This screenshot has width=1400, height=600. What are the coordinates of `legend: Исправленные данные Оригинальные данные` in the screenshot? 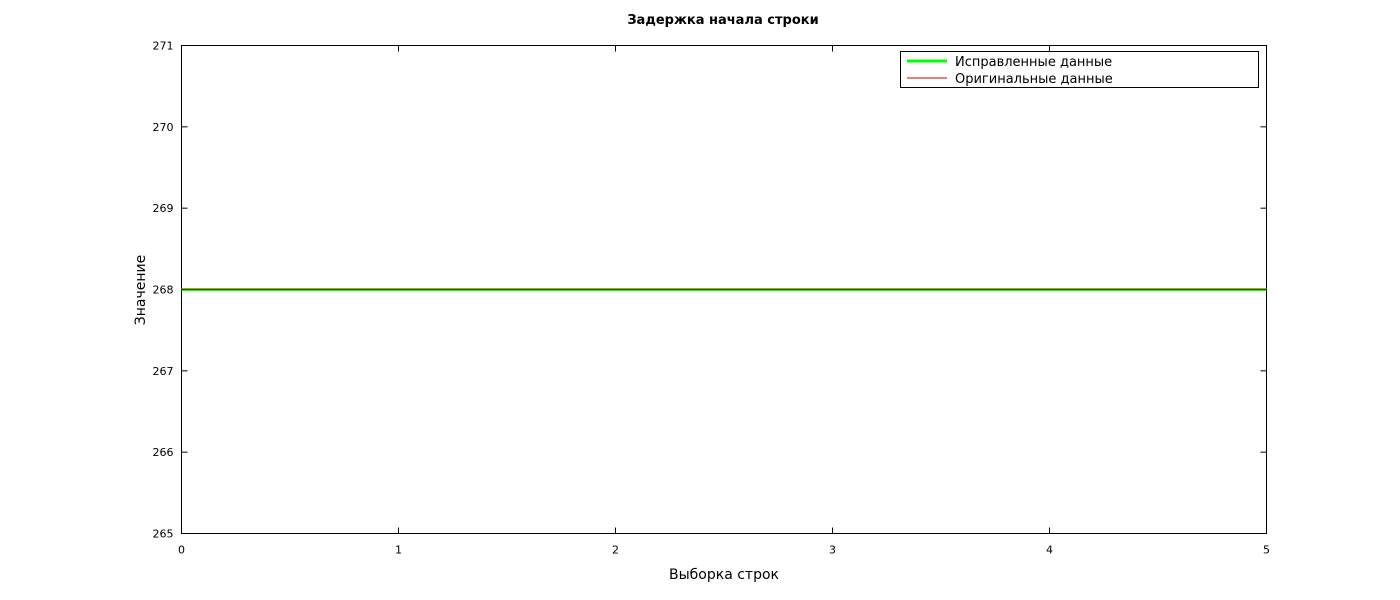 It's located at (1079, 69).